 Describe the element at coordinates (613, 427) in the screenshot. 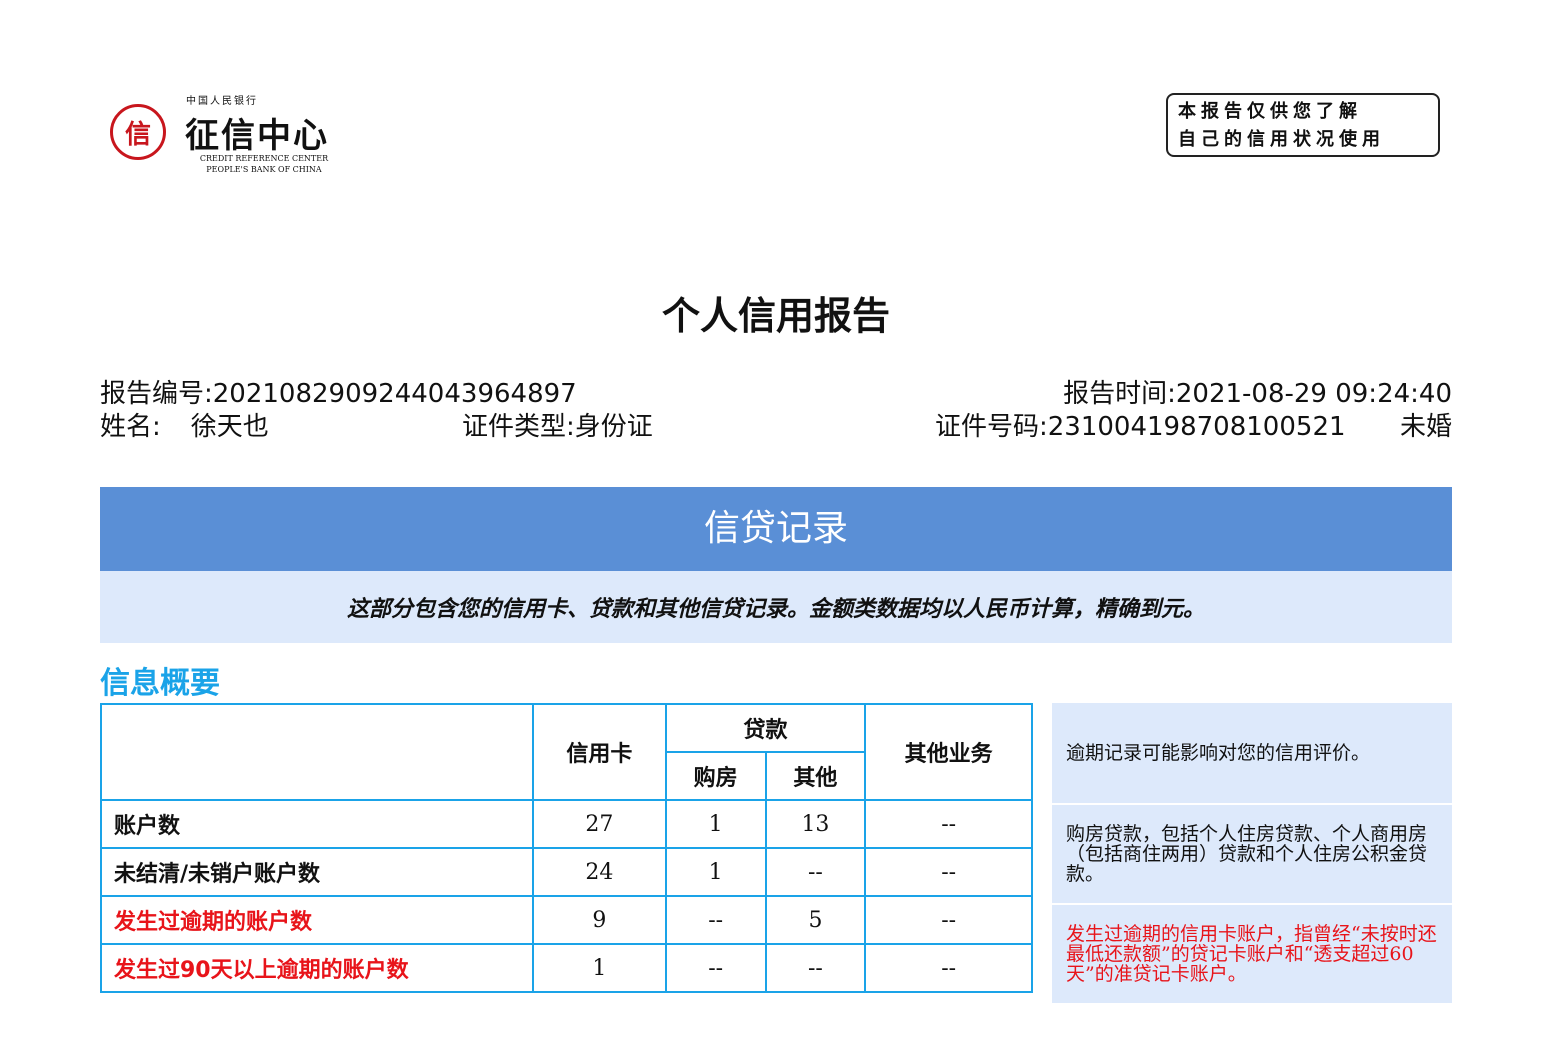

I see `id-type-value: 身份证` at that location.